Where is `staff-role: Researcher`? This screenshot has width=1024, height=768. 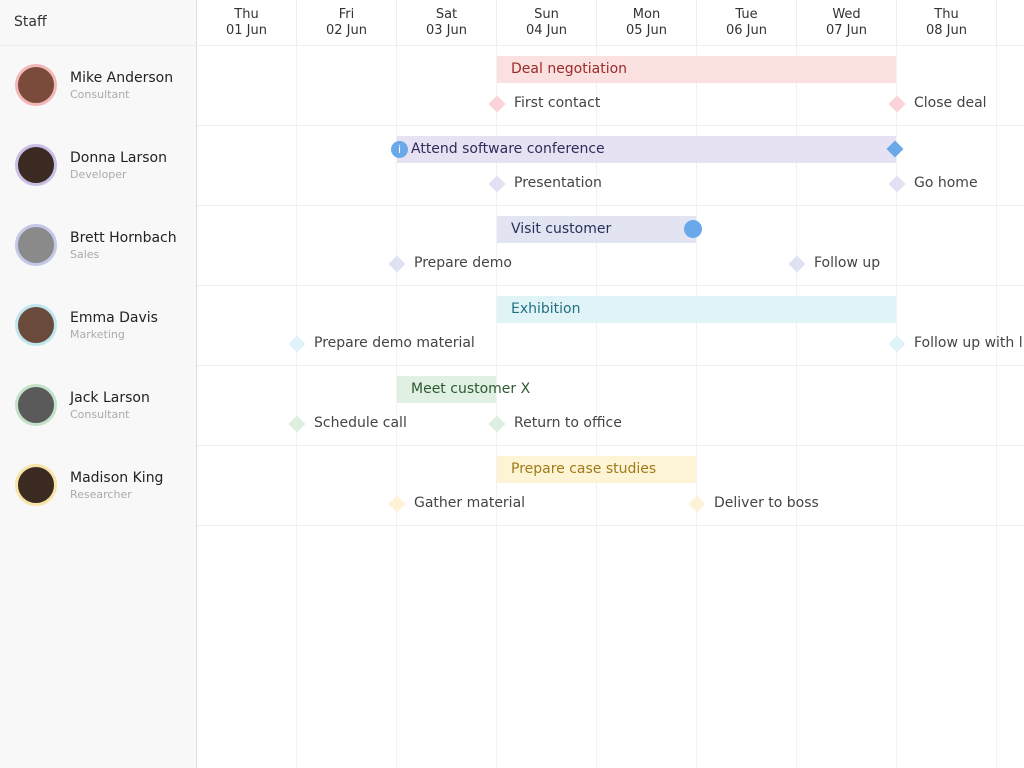 staff-role: Researcher is located at coordinates (101, 494).